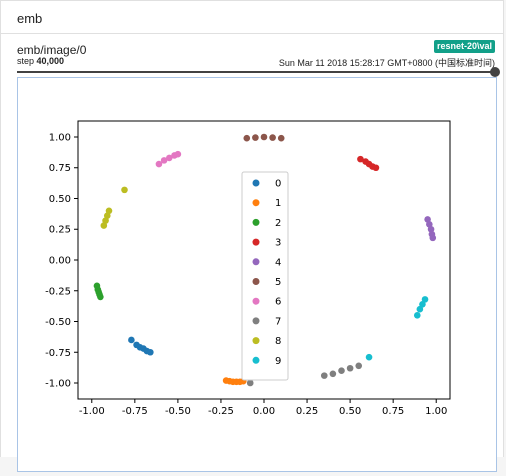  Describe the element at coordinates (464, 46) in the screenshot. I see `run-badge: resnet-20\val` at that location.